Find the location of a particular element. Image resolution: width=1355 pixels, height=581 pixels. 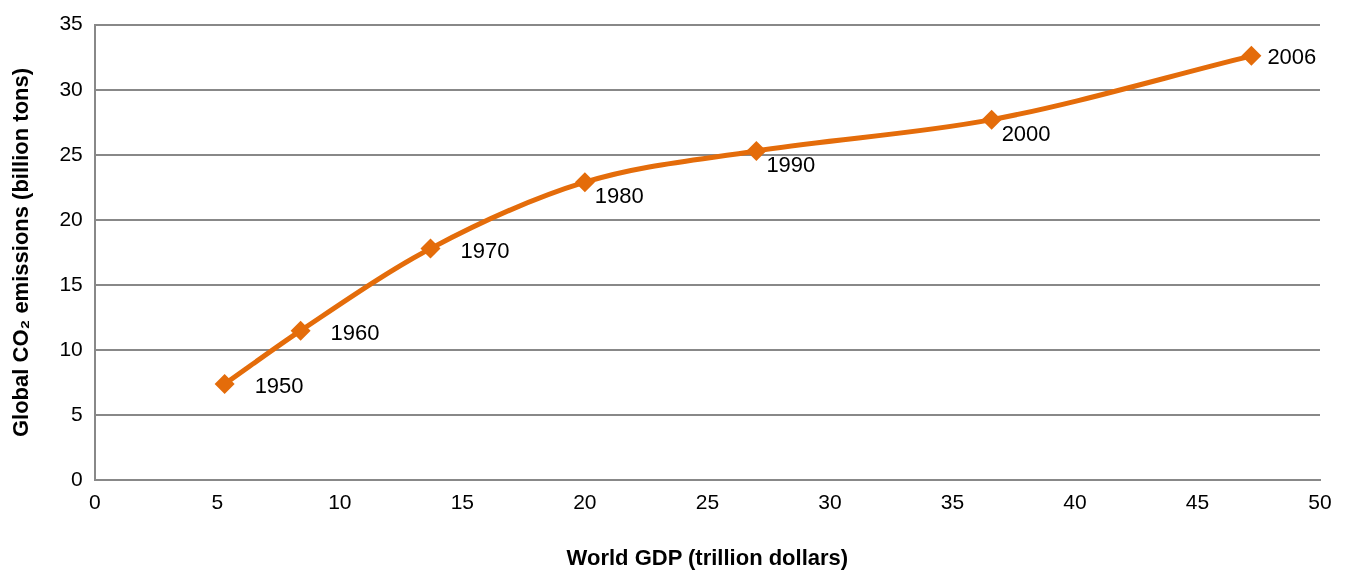

x-tick-label: 0 is located at coordinates (94, 501).